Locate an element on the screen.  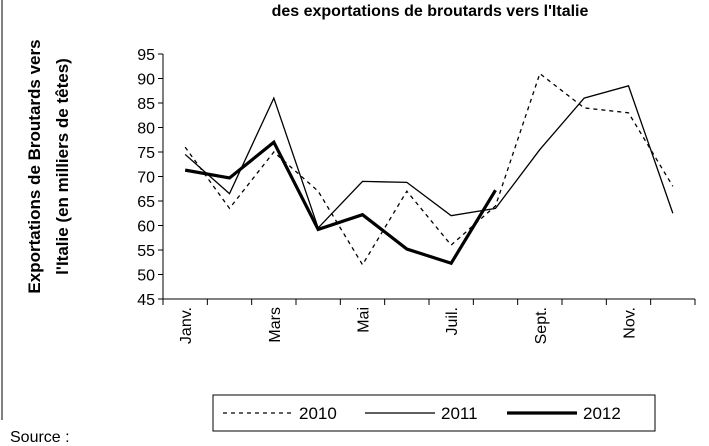
x-tick-label: Mars is located at coordinates (275, 325).